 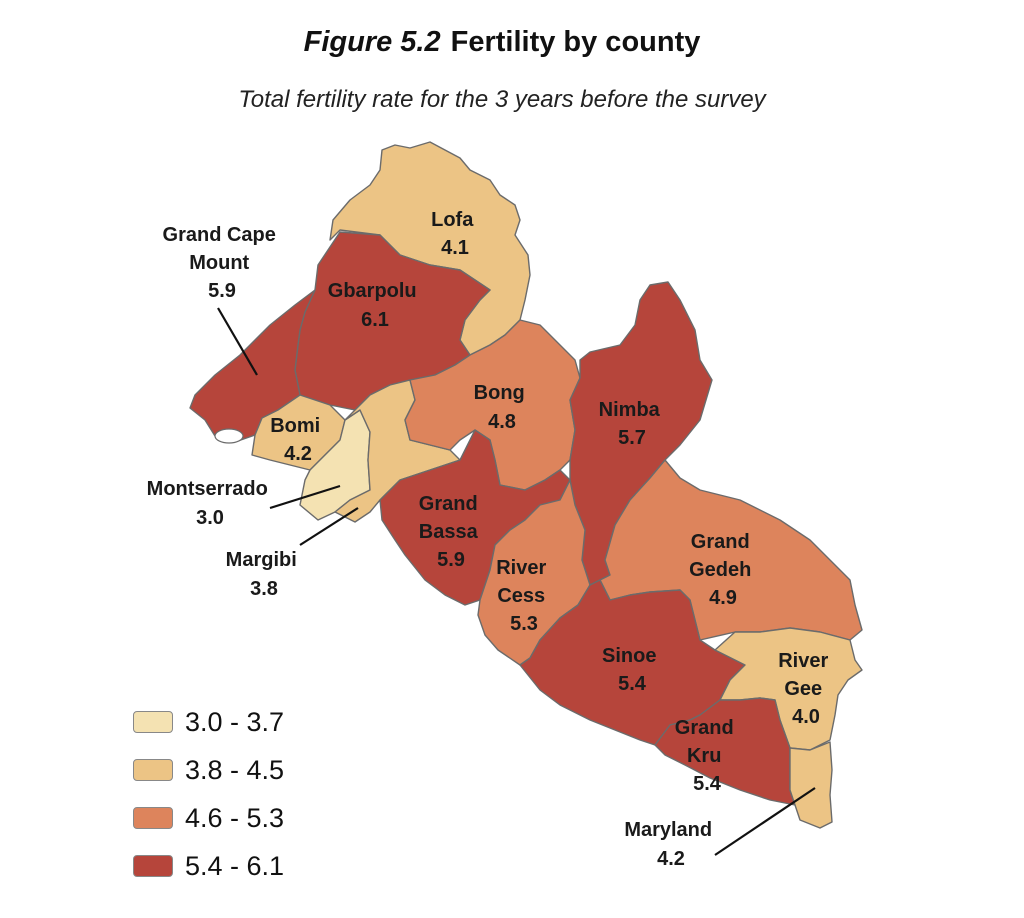 What do you see at coordinates (329, 526) in the screenshot?
I see `leader-margibi` at bounding box center [329, 526].